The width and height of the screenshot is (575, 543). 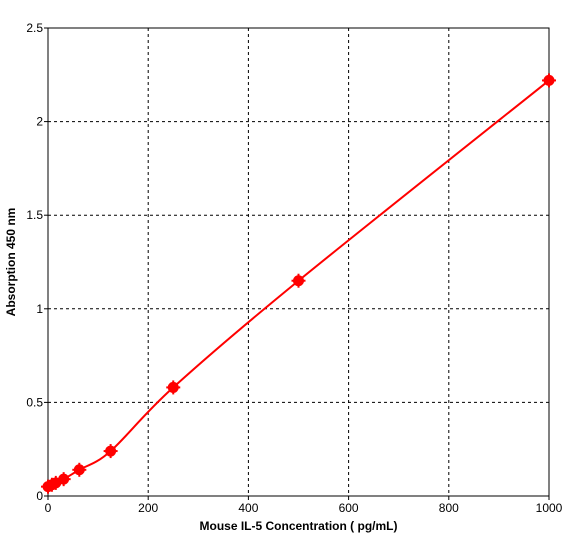 I want to click on y-tick-label: 1.5, so click(x=34, y=215).